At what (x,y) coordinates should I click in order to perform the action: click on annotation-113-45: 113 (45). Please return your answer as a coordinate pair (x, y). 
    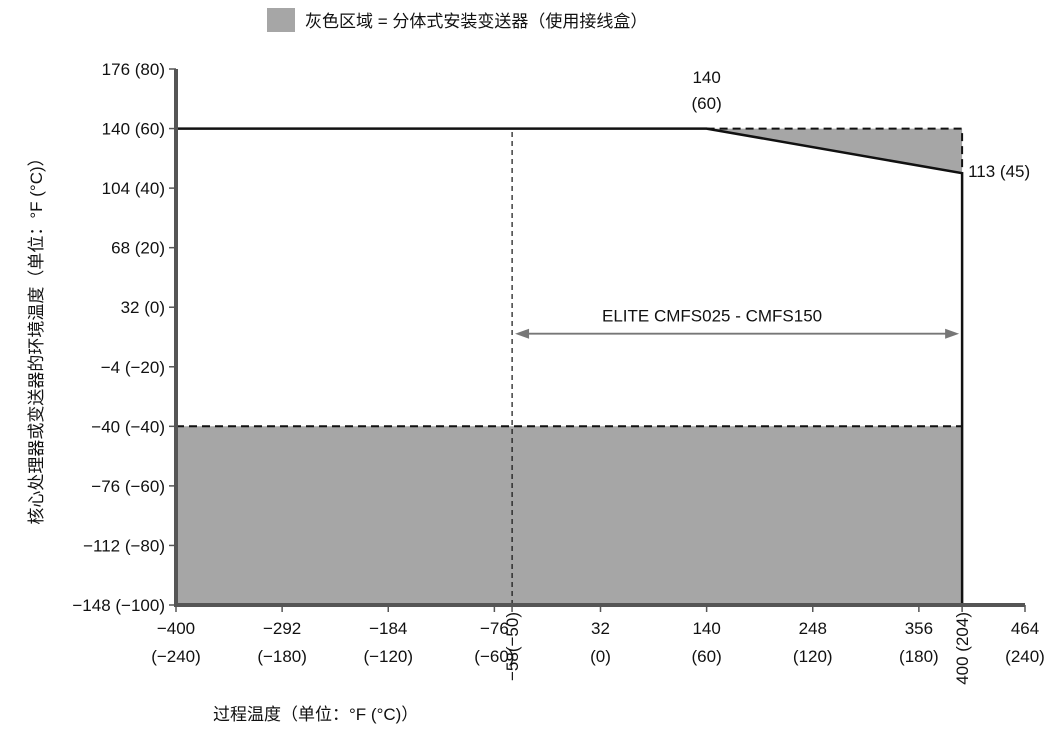
    Looking at the image, I should click on (999, 171).